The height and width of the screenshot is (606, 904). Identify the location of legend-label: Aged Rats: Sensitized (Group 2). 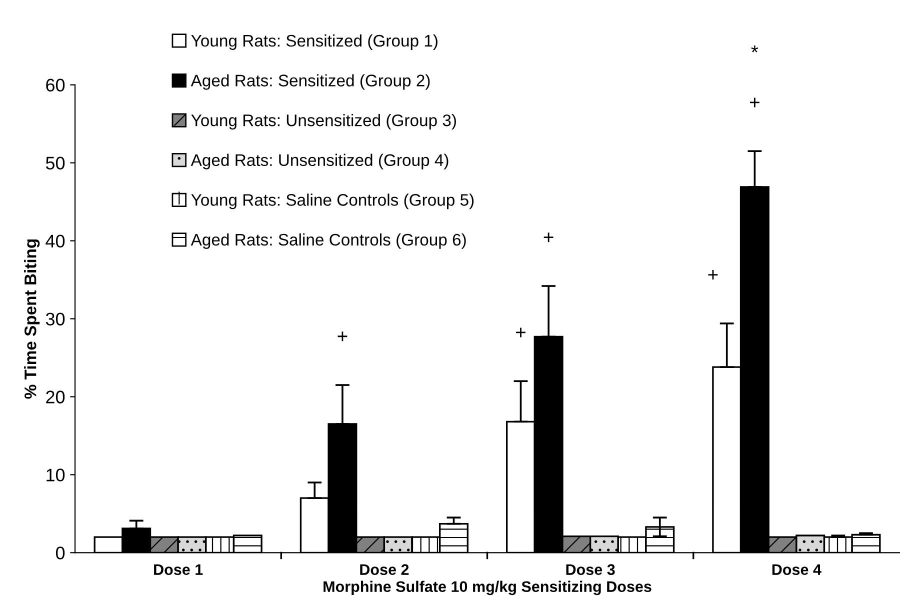
(310, 82).